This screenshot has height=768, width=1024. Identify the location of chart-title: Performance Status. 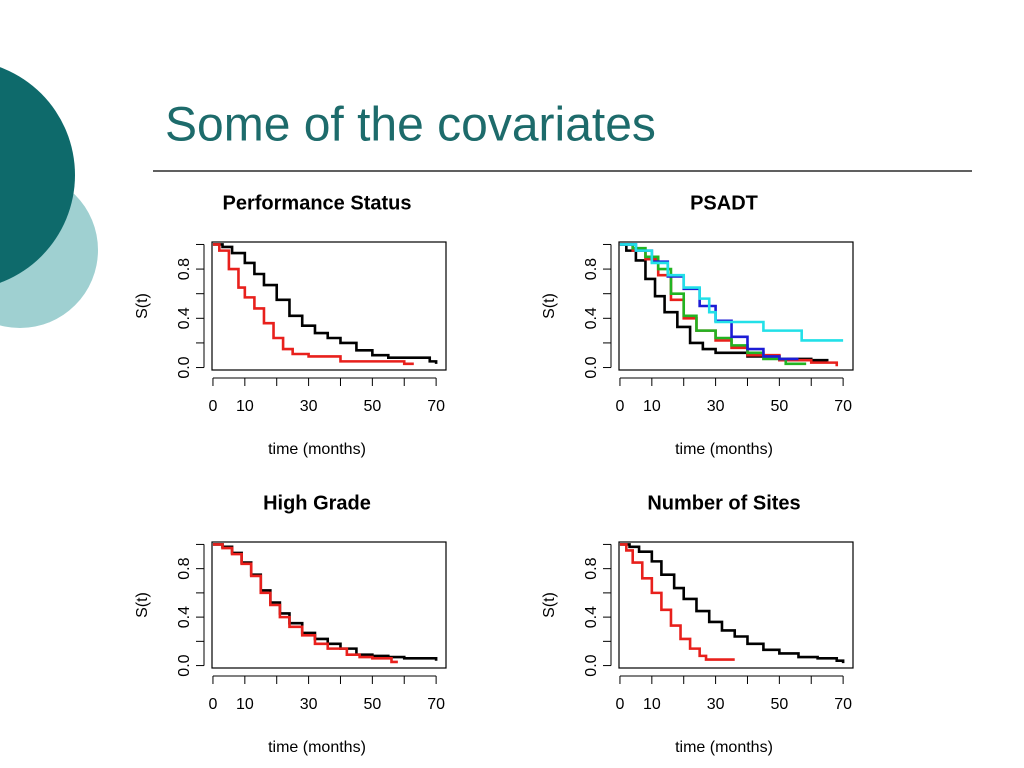
(317, 203).